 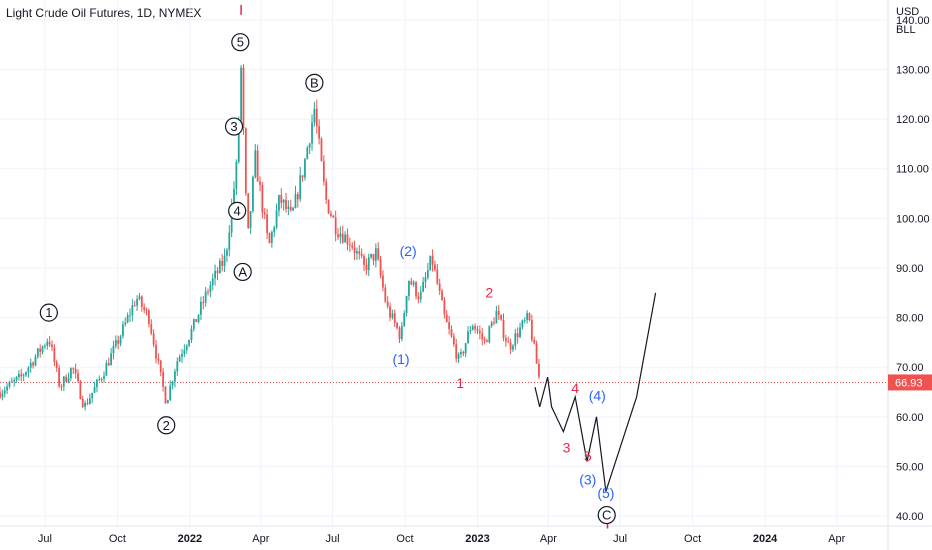 I want to click on wave-label-text: 3, so click(x=233, y=126).